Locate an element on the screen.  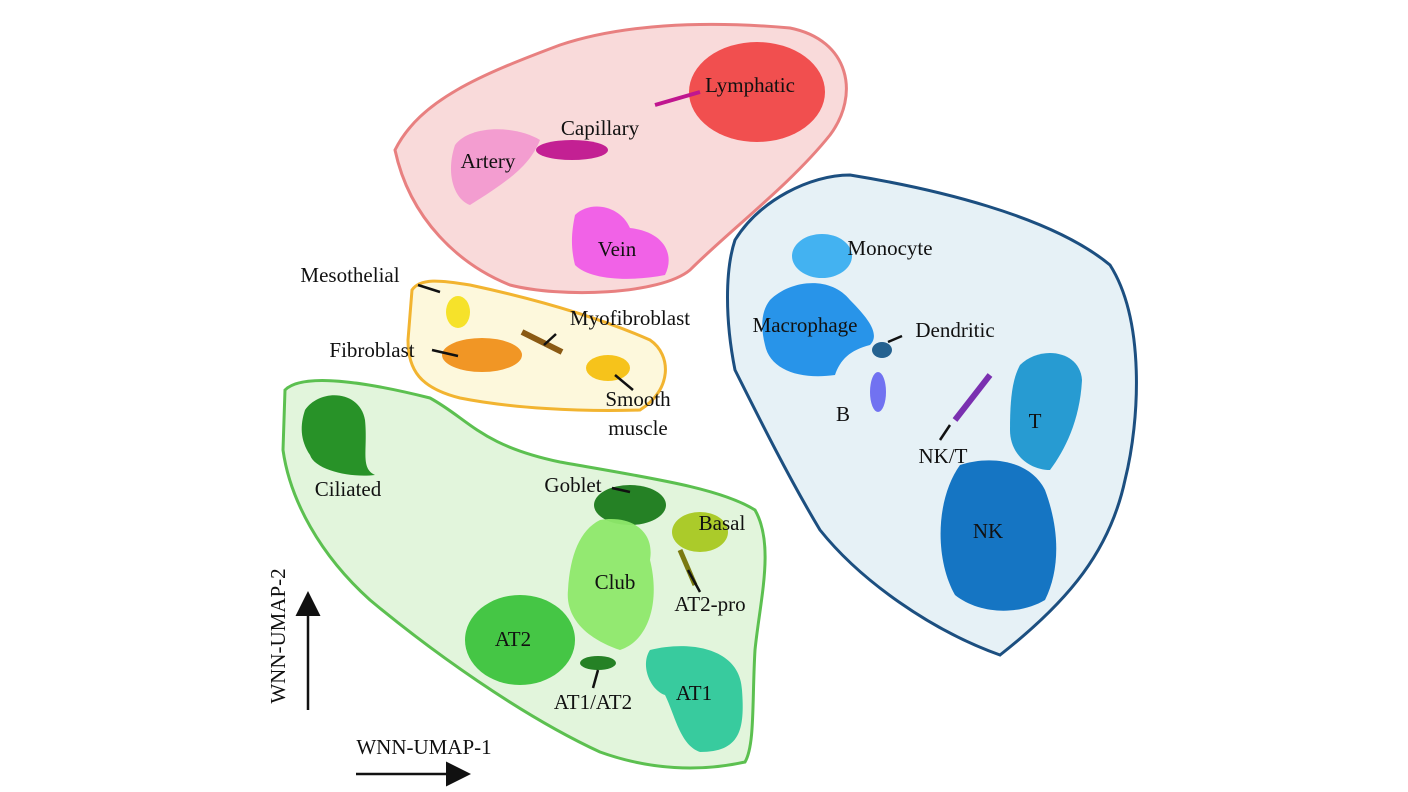
macrophage-cluster is located at coordinates (818, 330).